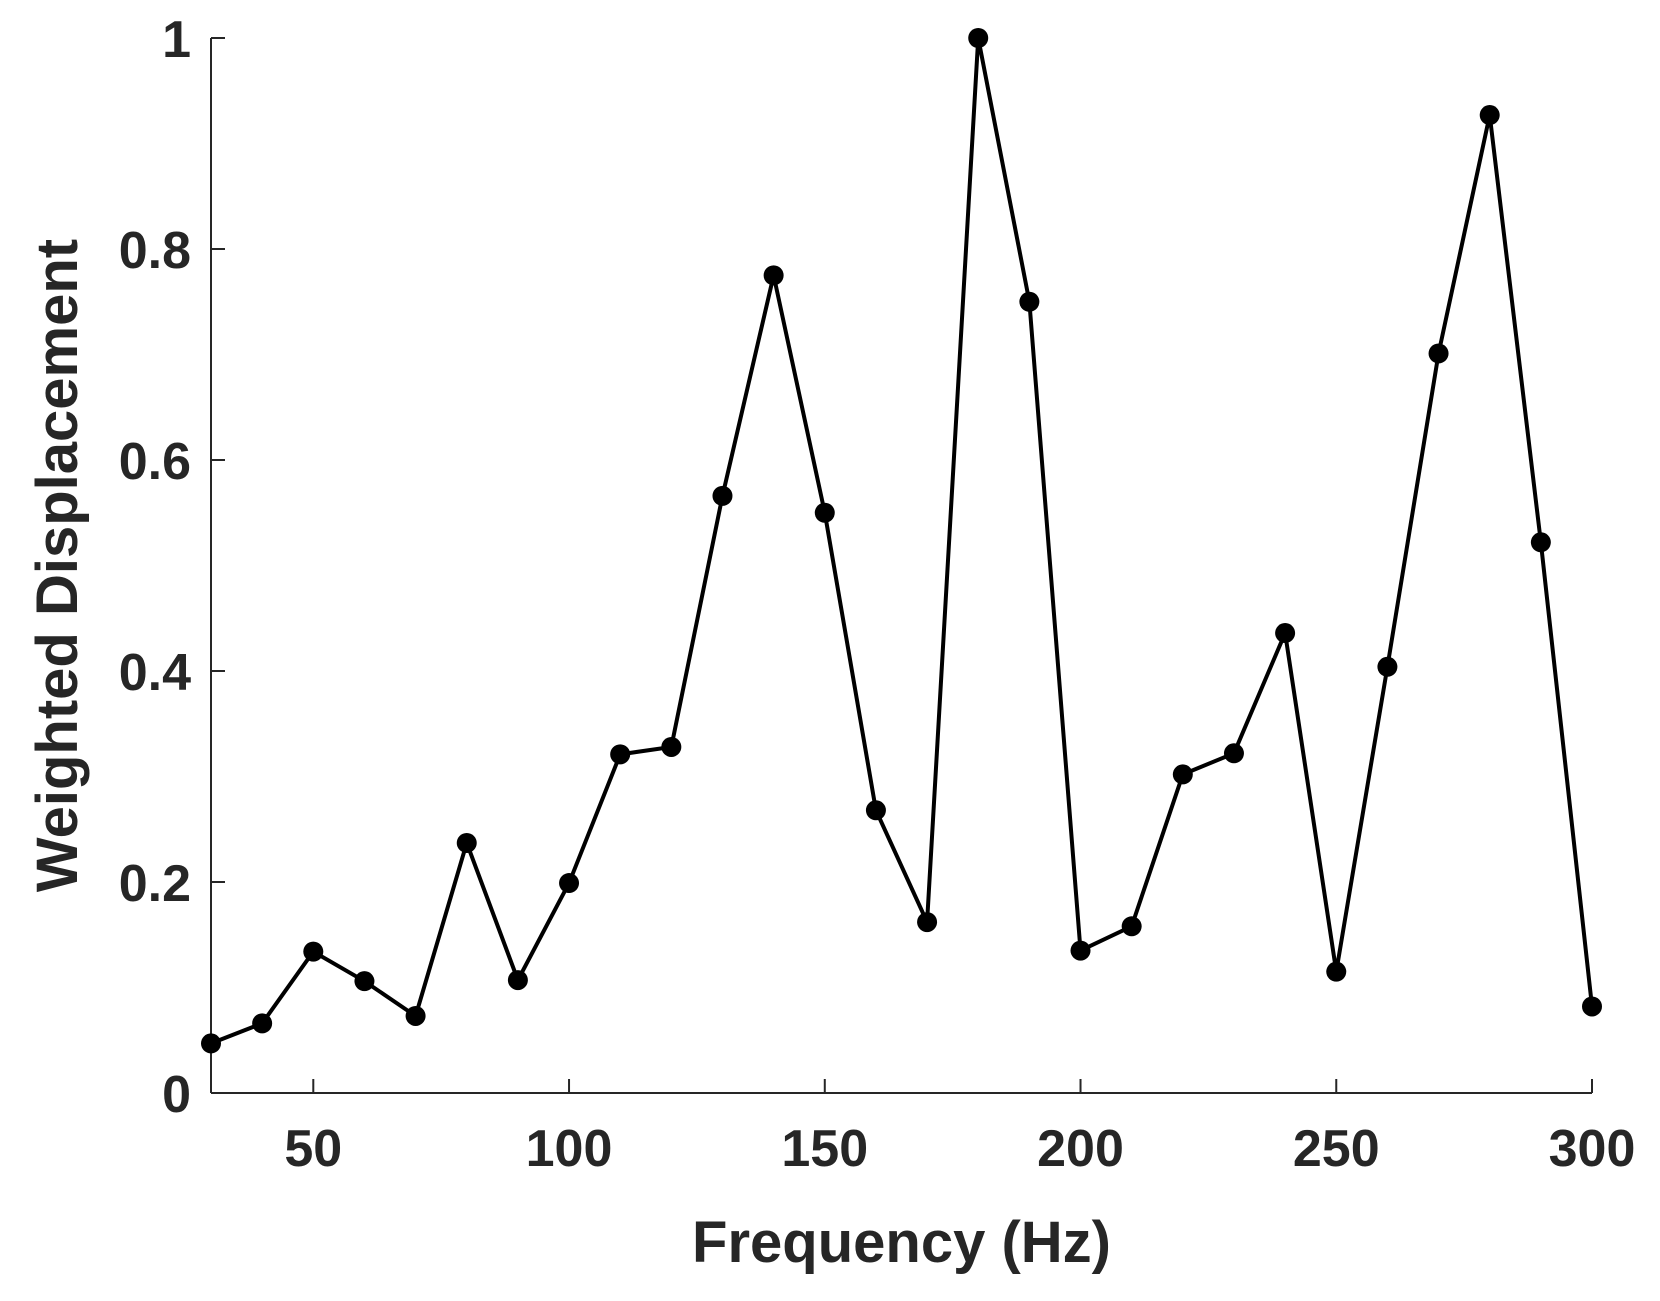 Image resolution: width=1660 pixels, height=1301 pixels. I want to click on x-tick-label: 250, so click(1336, 1149).